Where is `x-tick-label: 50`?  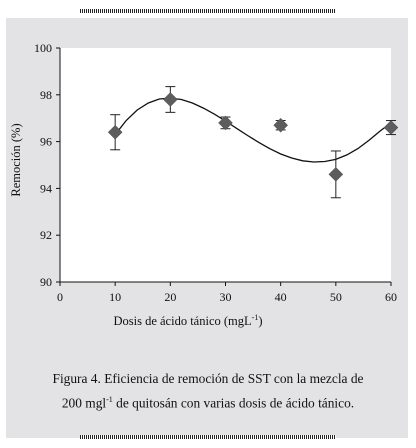 x-tick-label: 50 is located at coordinates (336, 297).